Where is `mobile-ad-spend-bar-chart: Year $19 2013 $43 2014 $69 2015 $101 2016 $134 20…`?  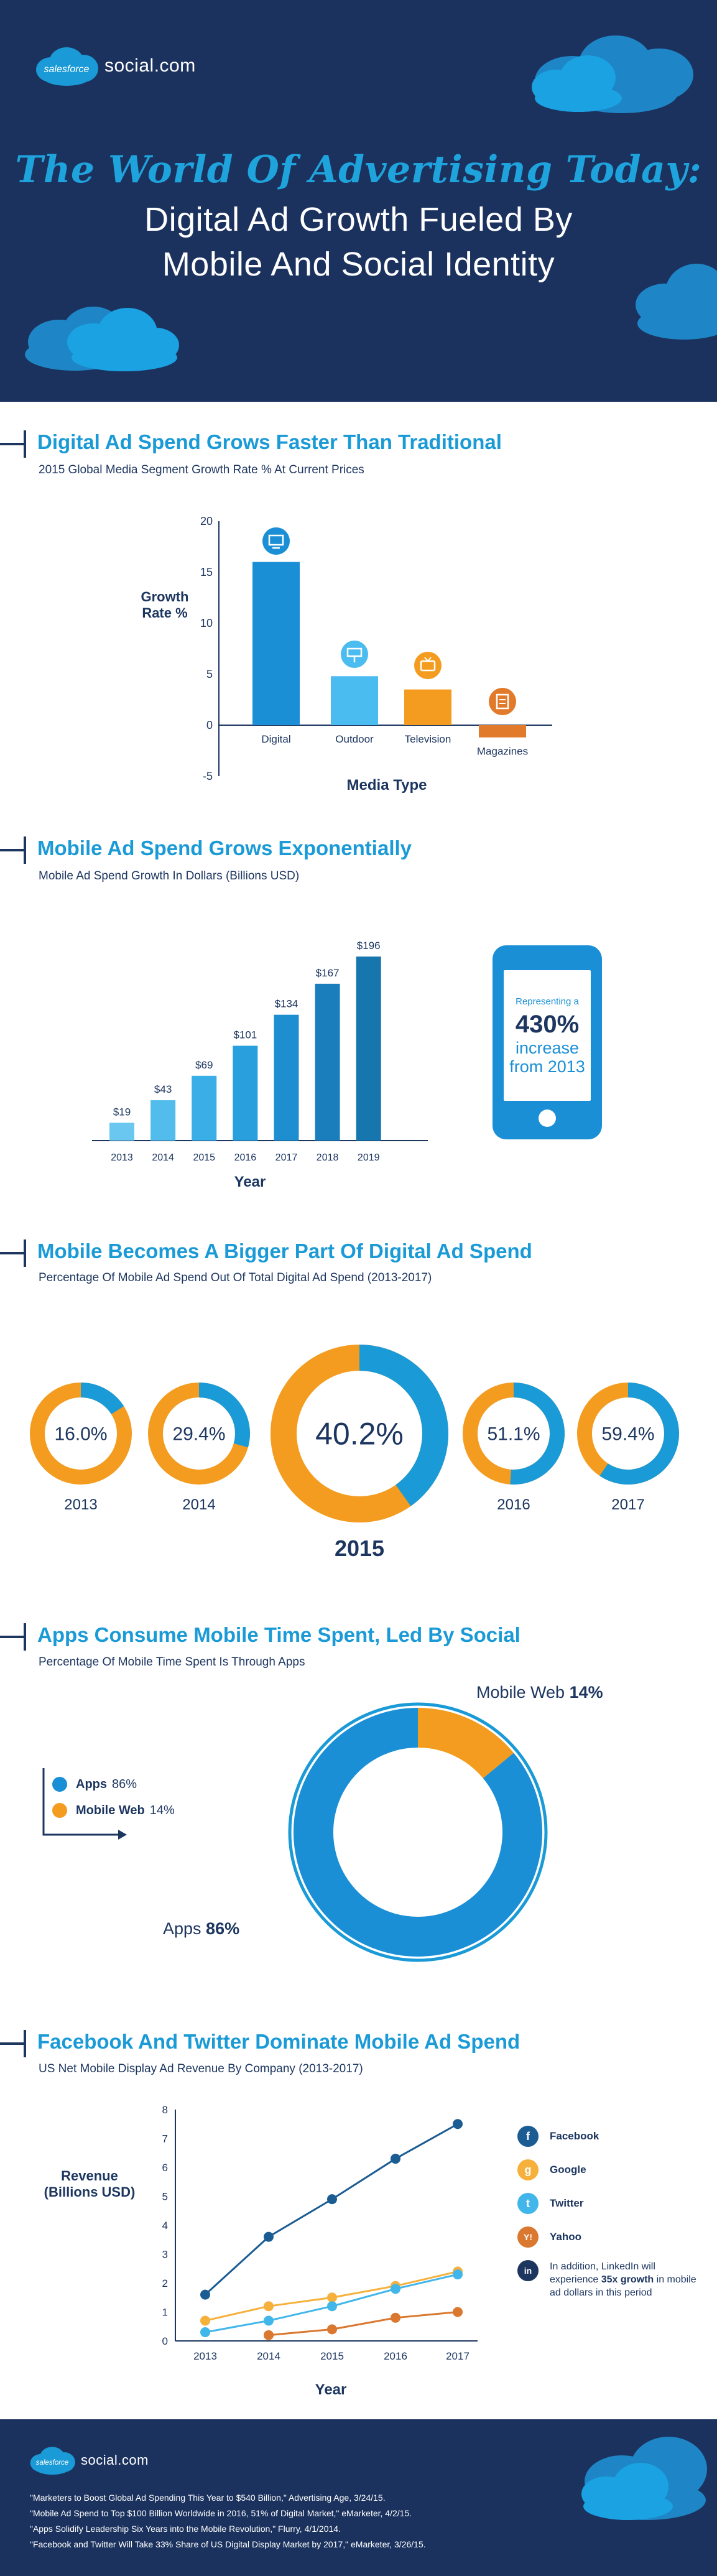
mobile-ad-spend-bar-chart: Year $19 2013 $43 2014 $69 2015 $101 2016 $134 20… is located at coordinates (260, 1065).